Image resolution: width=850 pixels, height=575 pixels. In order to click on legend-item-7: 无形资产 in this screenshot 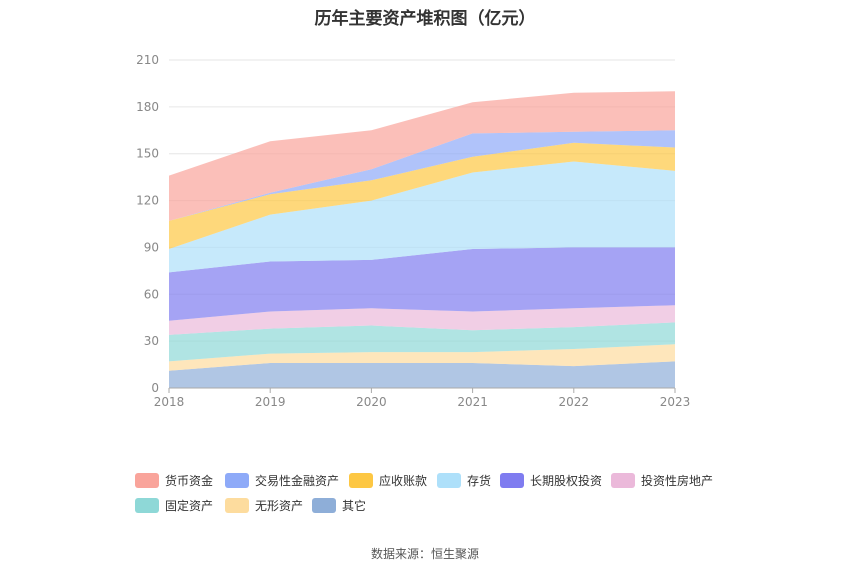, I will do `click(264, 505)`.